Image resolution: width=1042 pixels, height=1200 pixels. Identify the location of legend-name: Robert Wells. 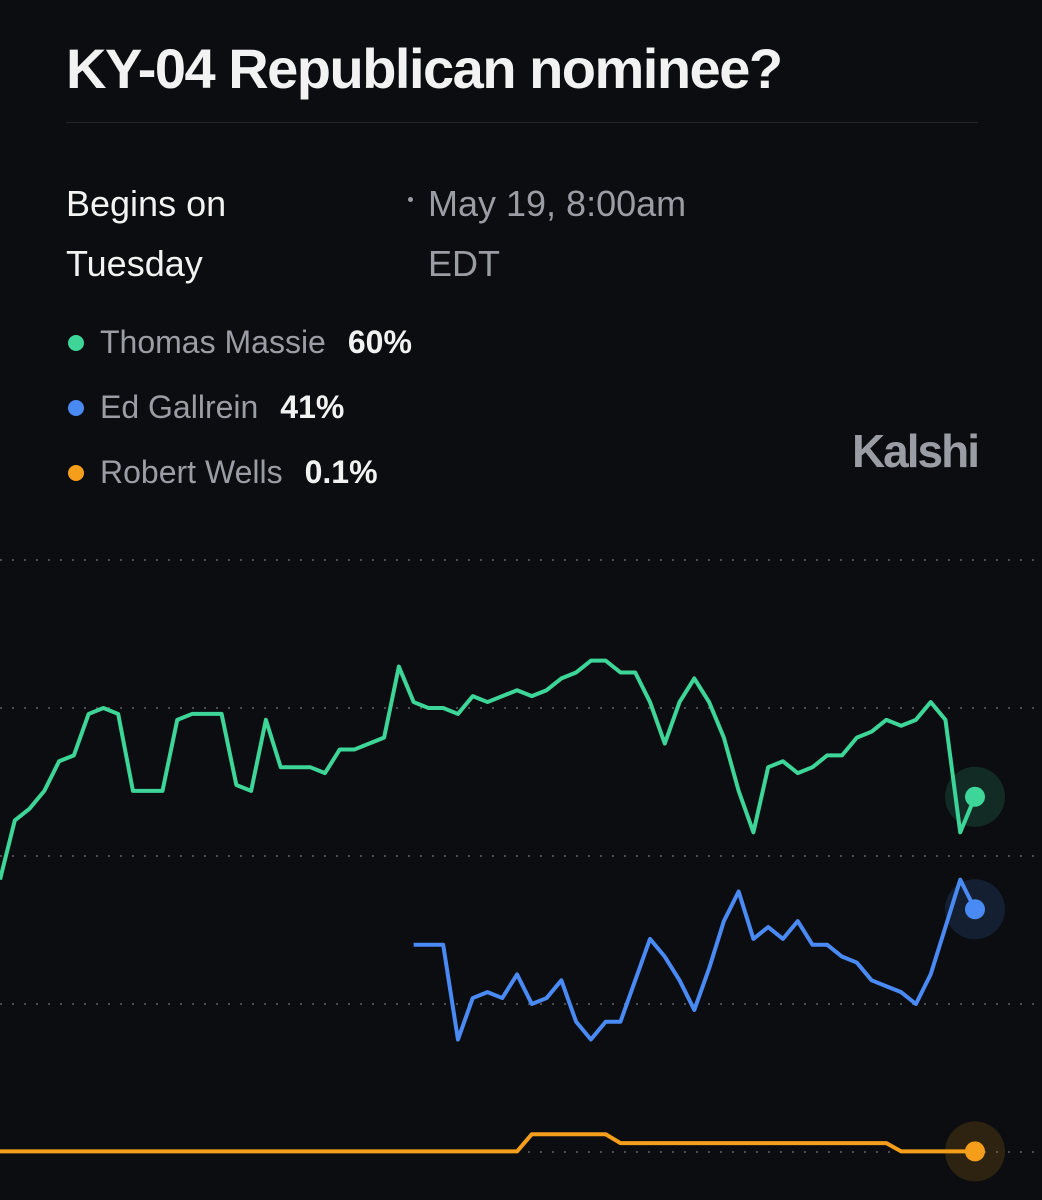
(191, 472).